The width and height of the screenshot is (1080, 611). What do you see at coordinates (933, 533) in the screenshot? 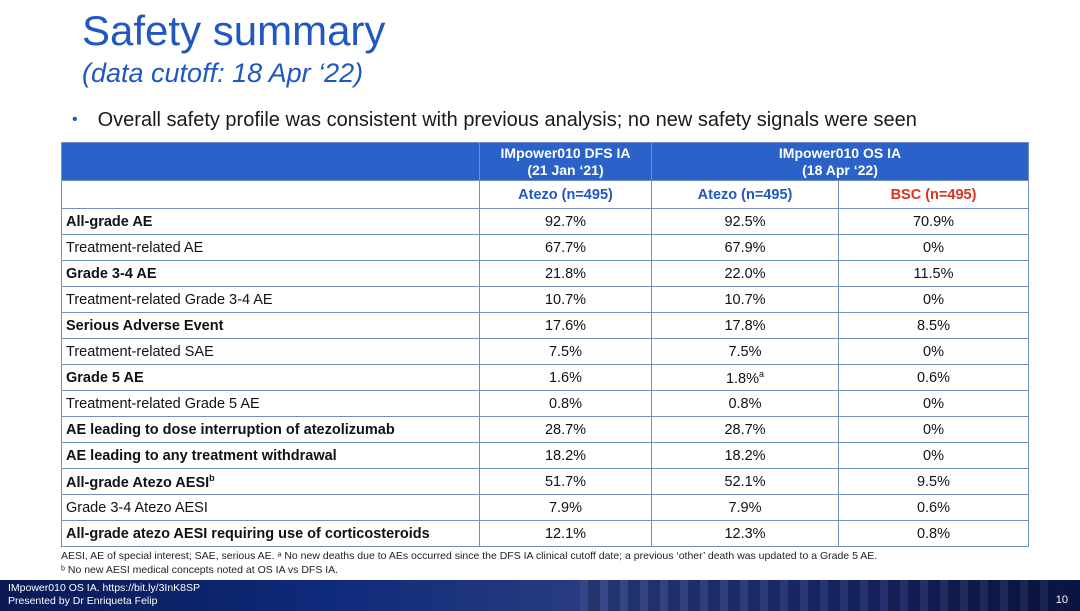
I see `value-os-bsc-text: 0.8%` at bounding box center [933, 533].